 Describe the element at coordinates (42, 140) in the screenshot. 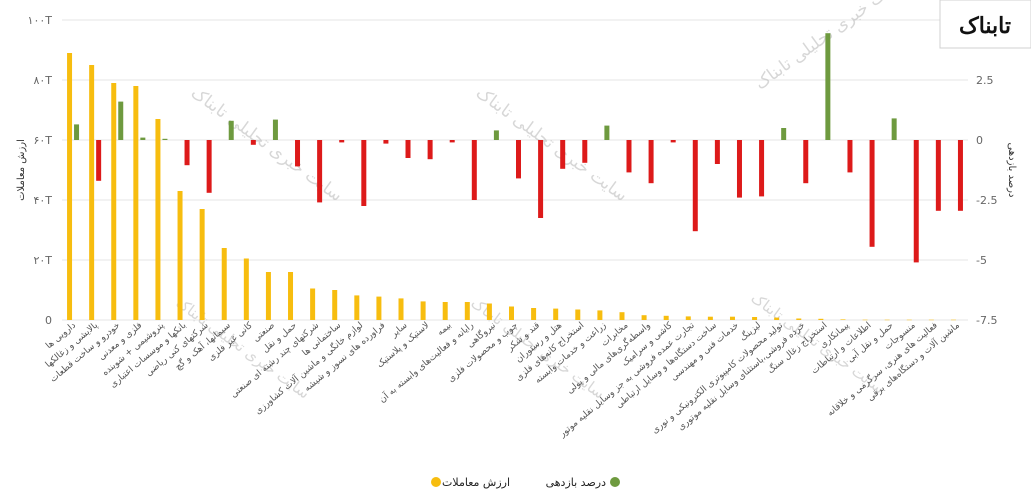

I see `left-tick-label: ۶۰T` at that location.